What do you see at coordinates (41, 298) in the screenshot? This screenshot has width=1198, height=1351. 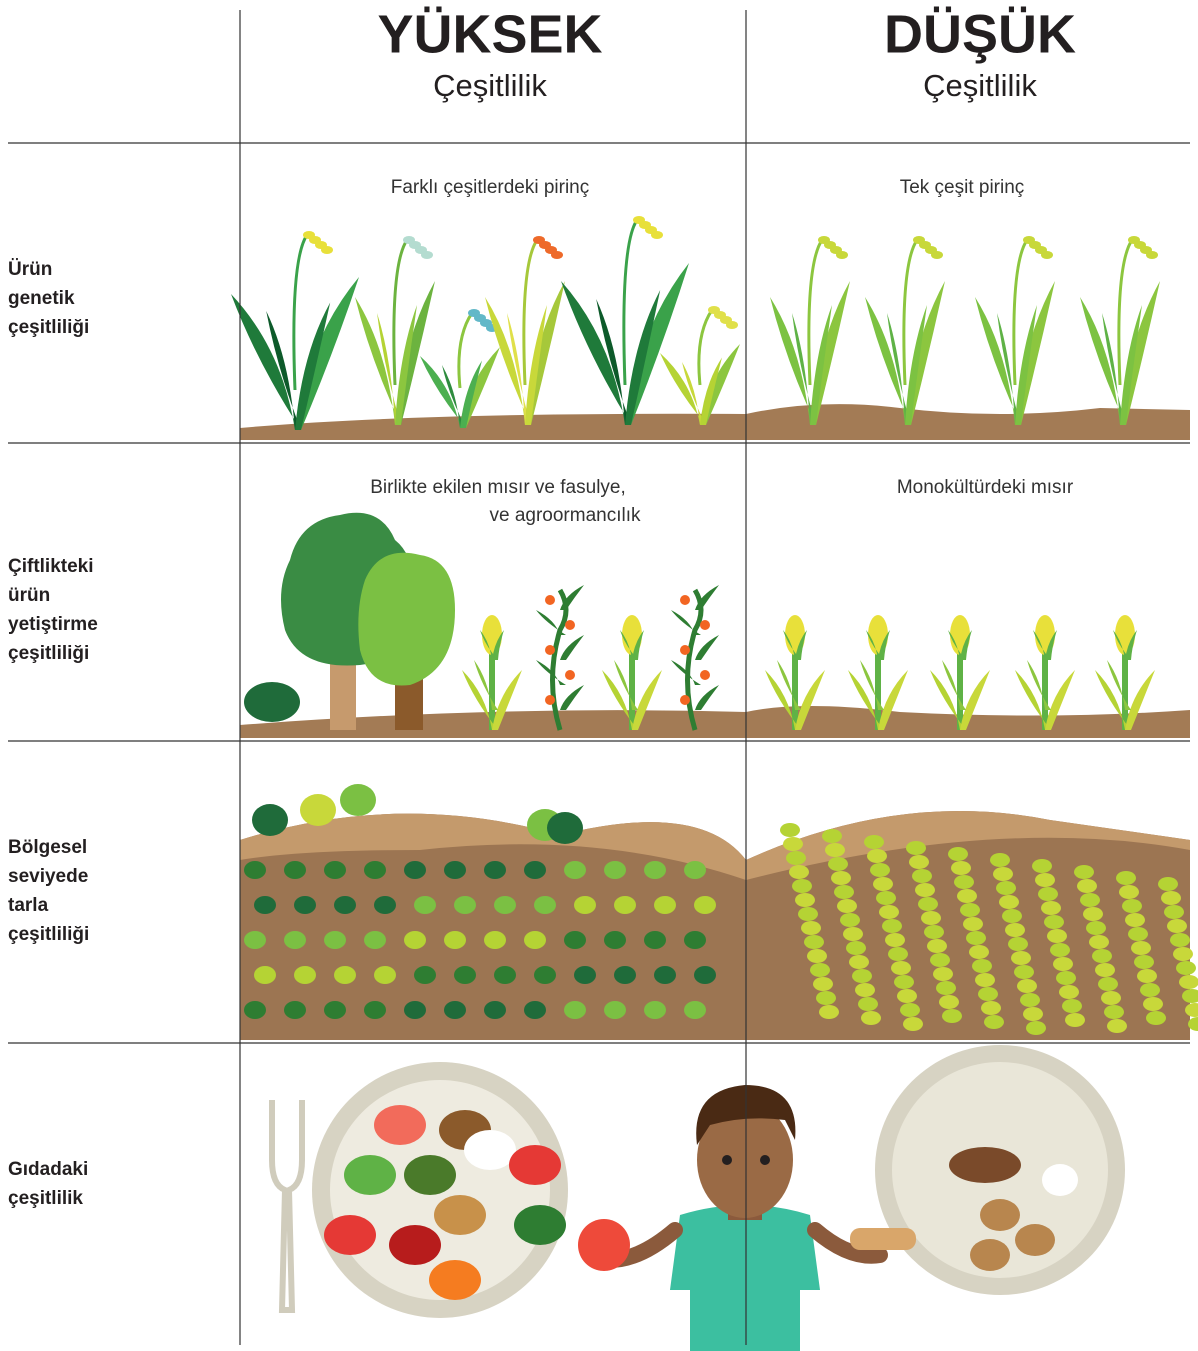 I see `row-label: genetik` at bounding box center [41, 298].